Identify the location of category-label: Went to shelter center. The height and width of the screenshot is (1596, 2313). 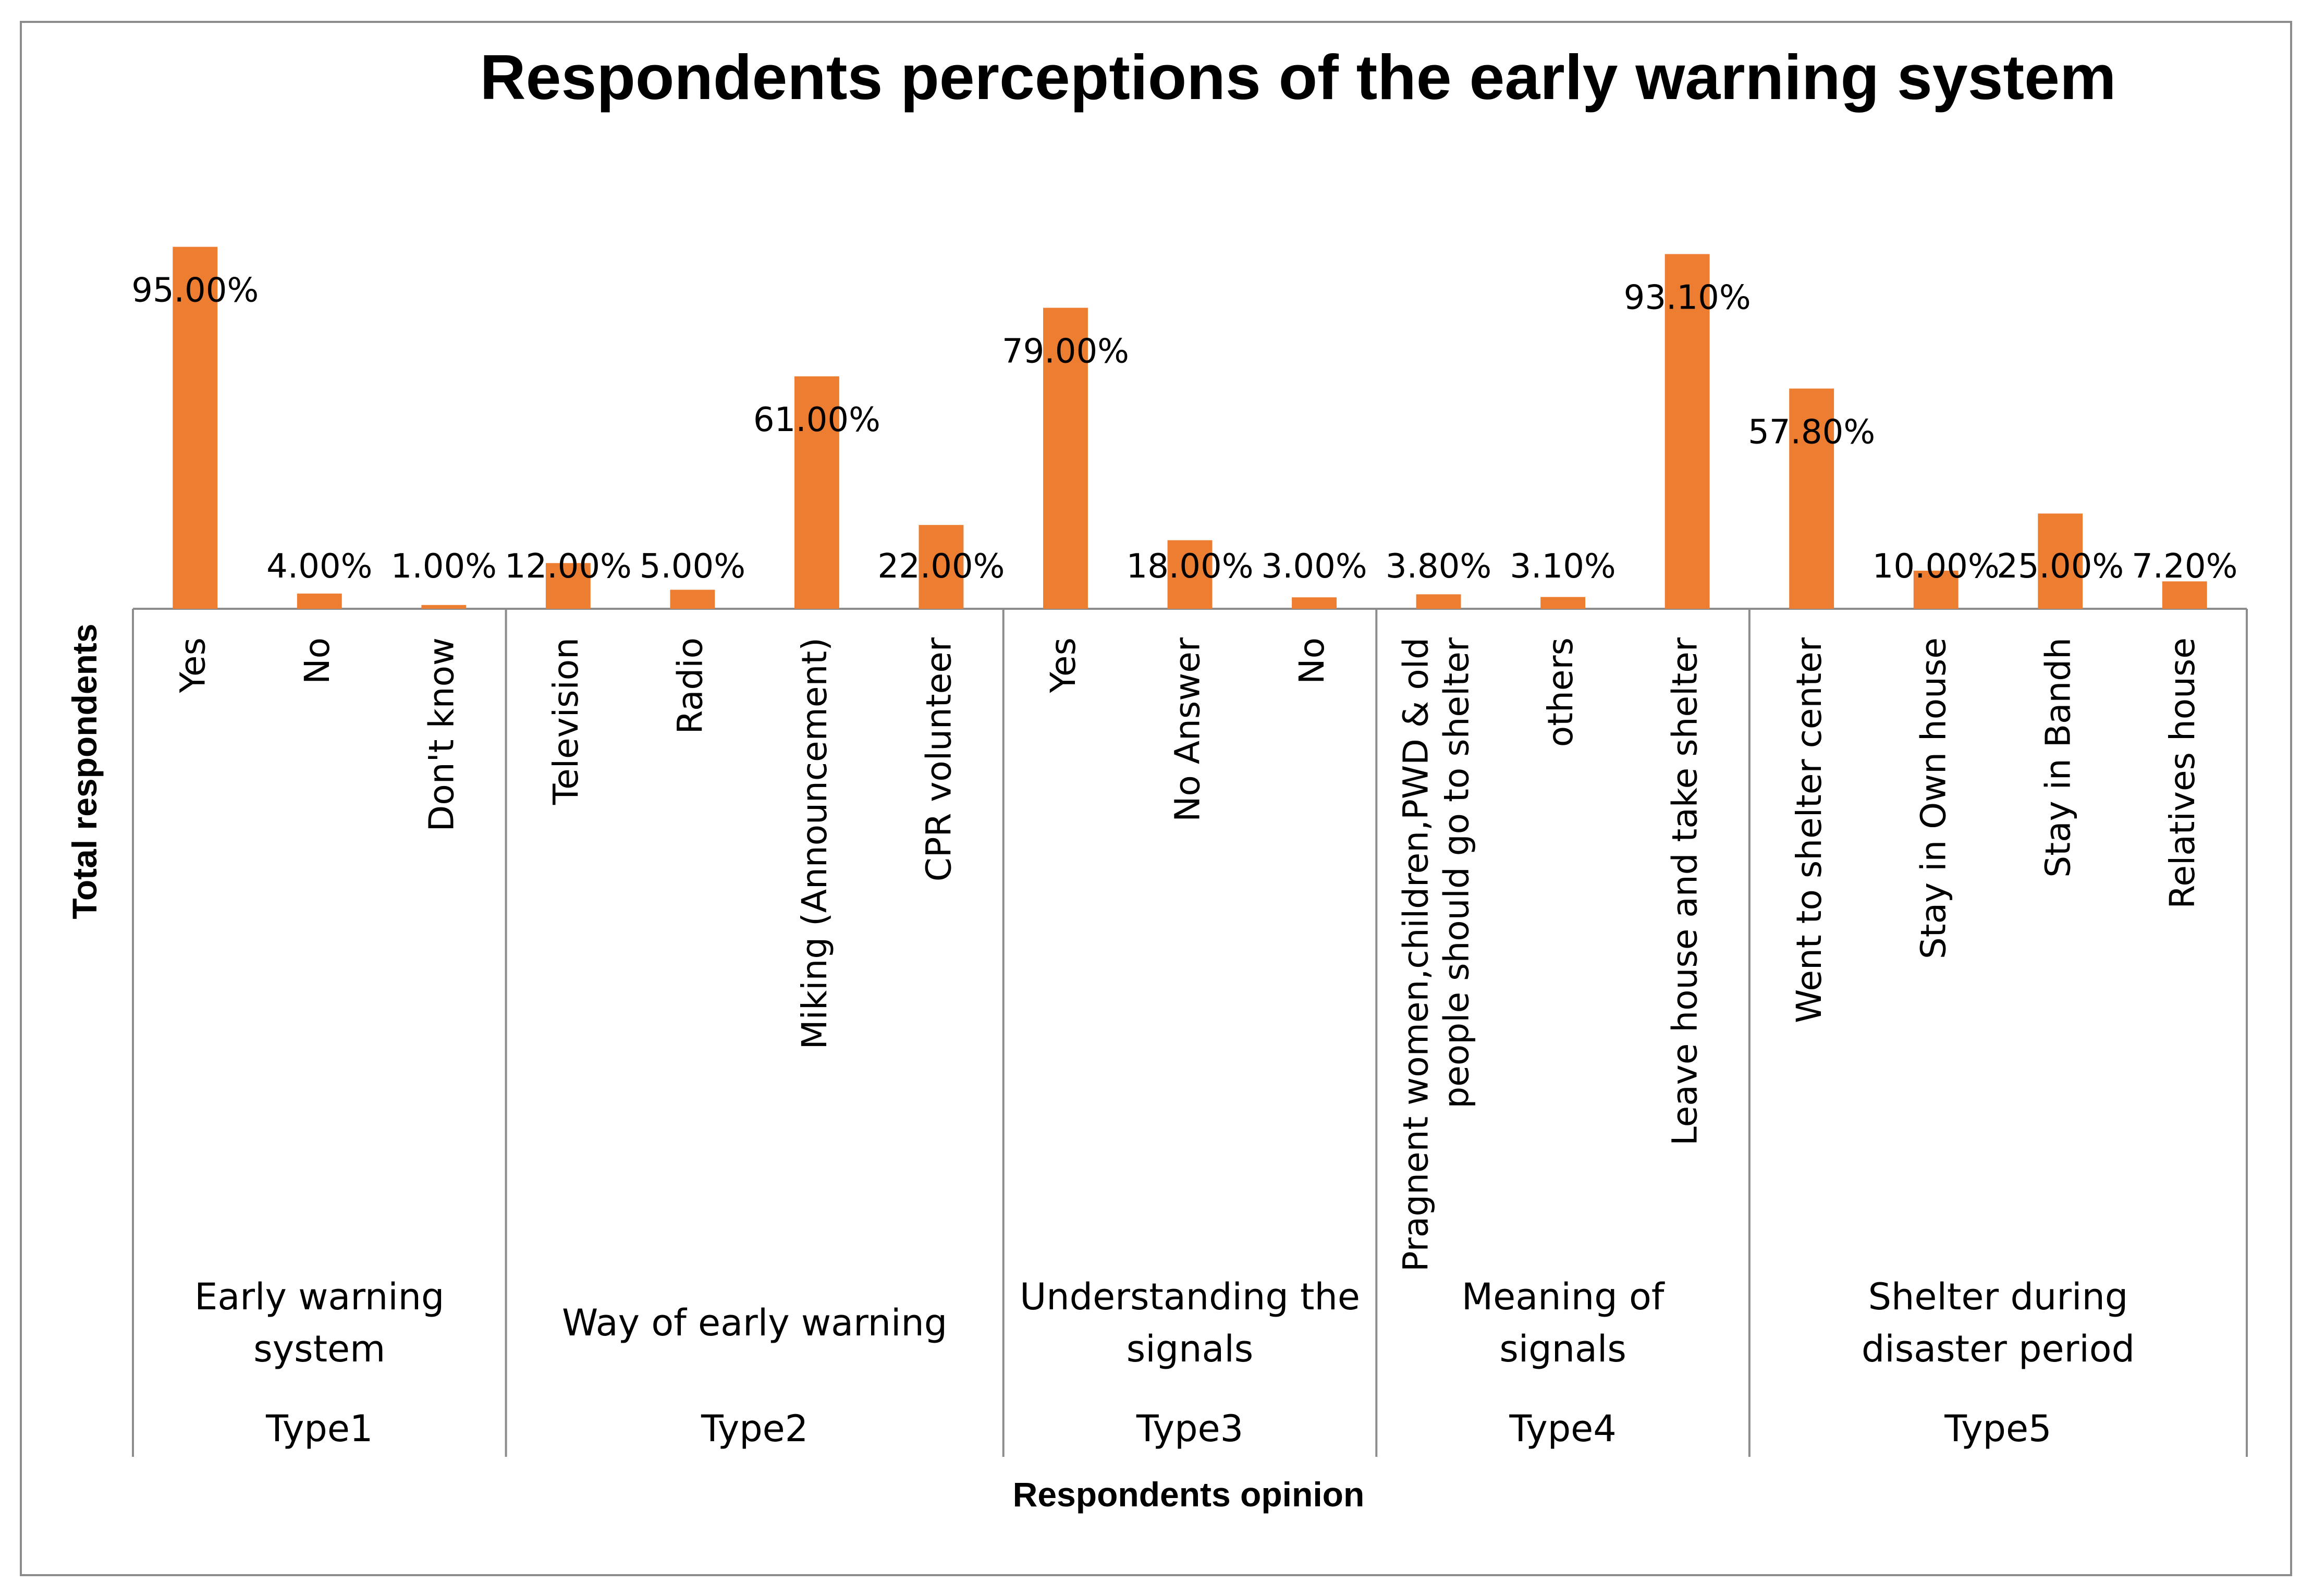
(1809, 830).